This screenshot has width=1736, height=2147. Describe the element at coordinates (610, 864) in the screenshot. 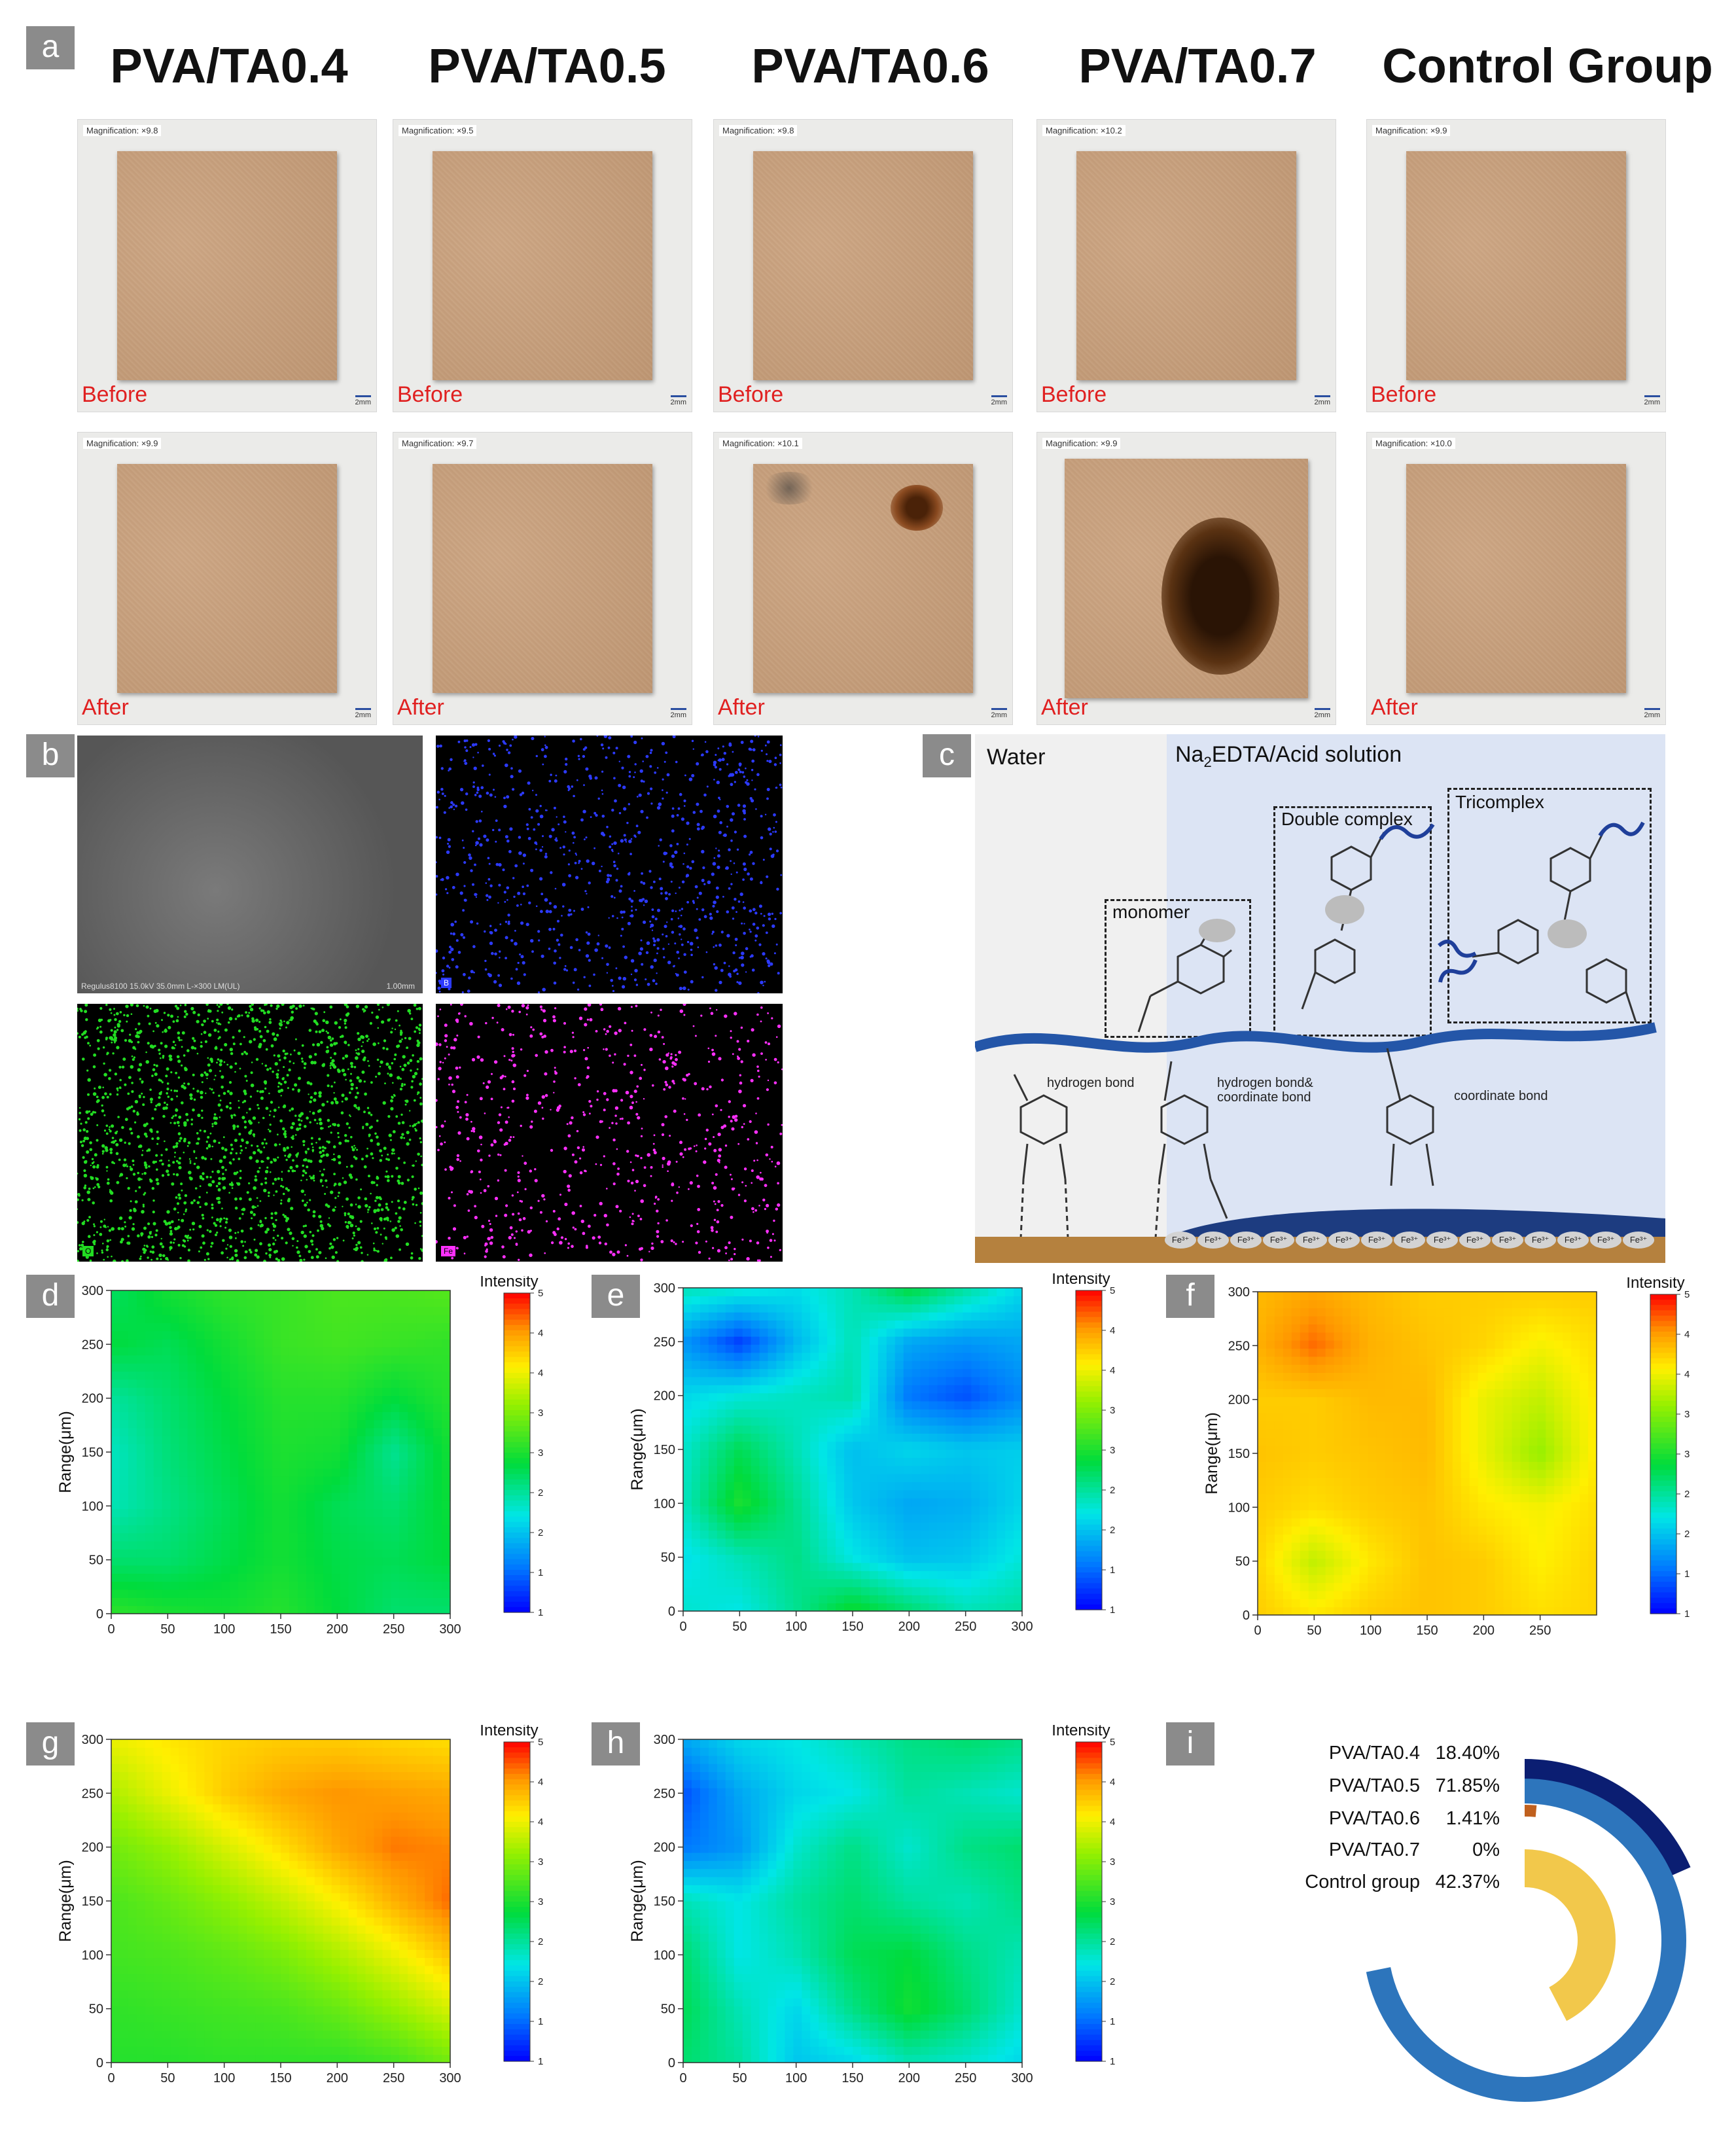

I see `eds-map-boron: B` at that location.